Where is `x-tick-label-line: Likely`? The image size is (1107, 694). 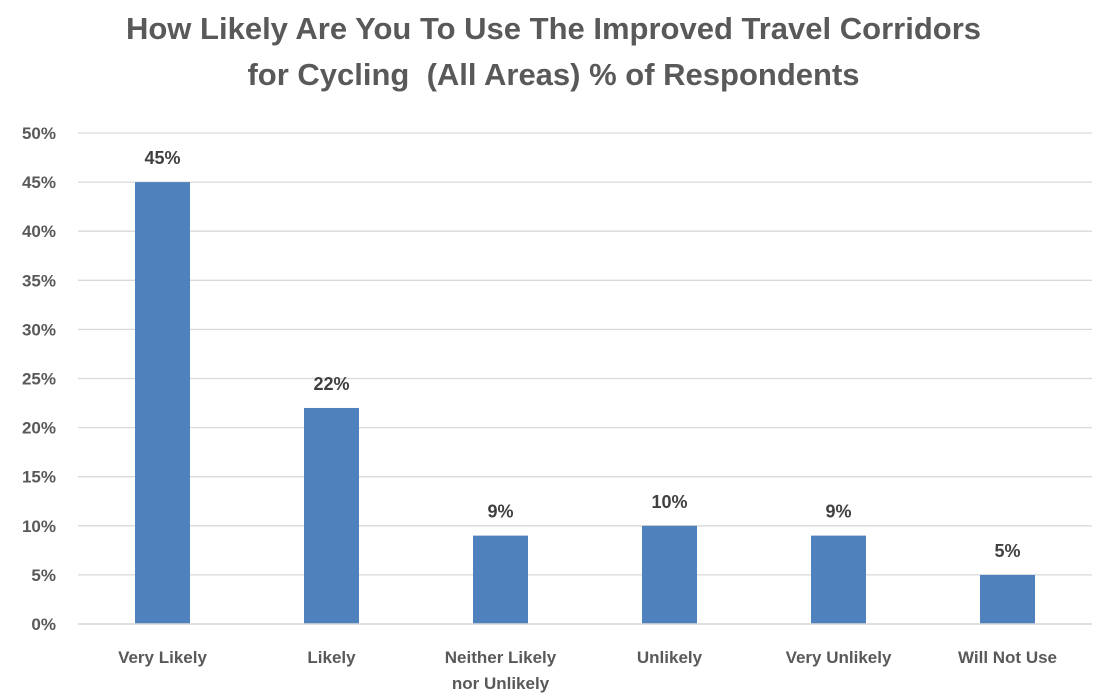
x-tick-label-line: Likely is located at coordinates (331, 657).